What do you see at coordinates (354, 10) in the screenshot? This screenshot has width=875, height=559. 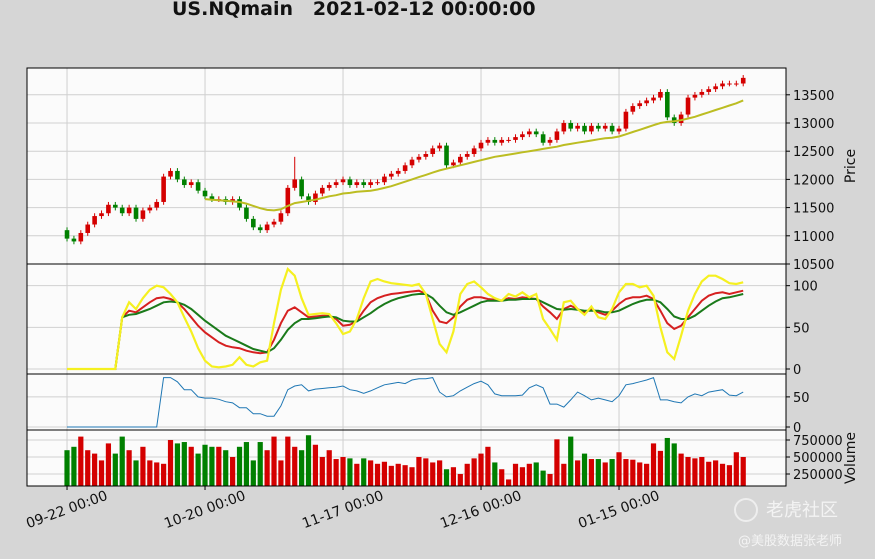 I see `chart-title: US.NQmain 2021-02-12 00:00:00` at bounding box center [354, 10].